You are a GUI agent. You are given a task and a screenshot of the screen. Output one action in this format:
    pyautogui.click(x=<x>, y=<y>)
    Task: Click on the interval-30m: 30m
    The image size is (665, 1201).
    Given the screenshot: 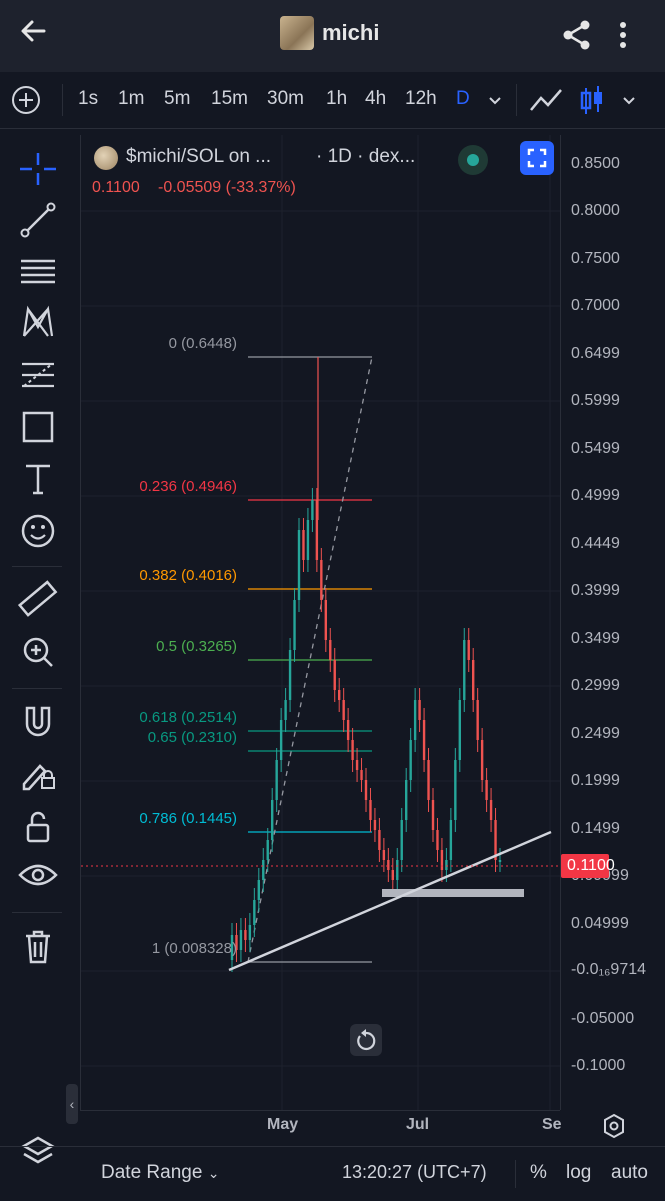 What is the action you would take?
    pyautogui.click(x=285, y=98)
    